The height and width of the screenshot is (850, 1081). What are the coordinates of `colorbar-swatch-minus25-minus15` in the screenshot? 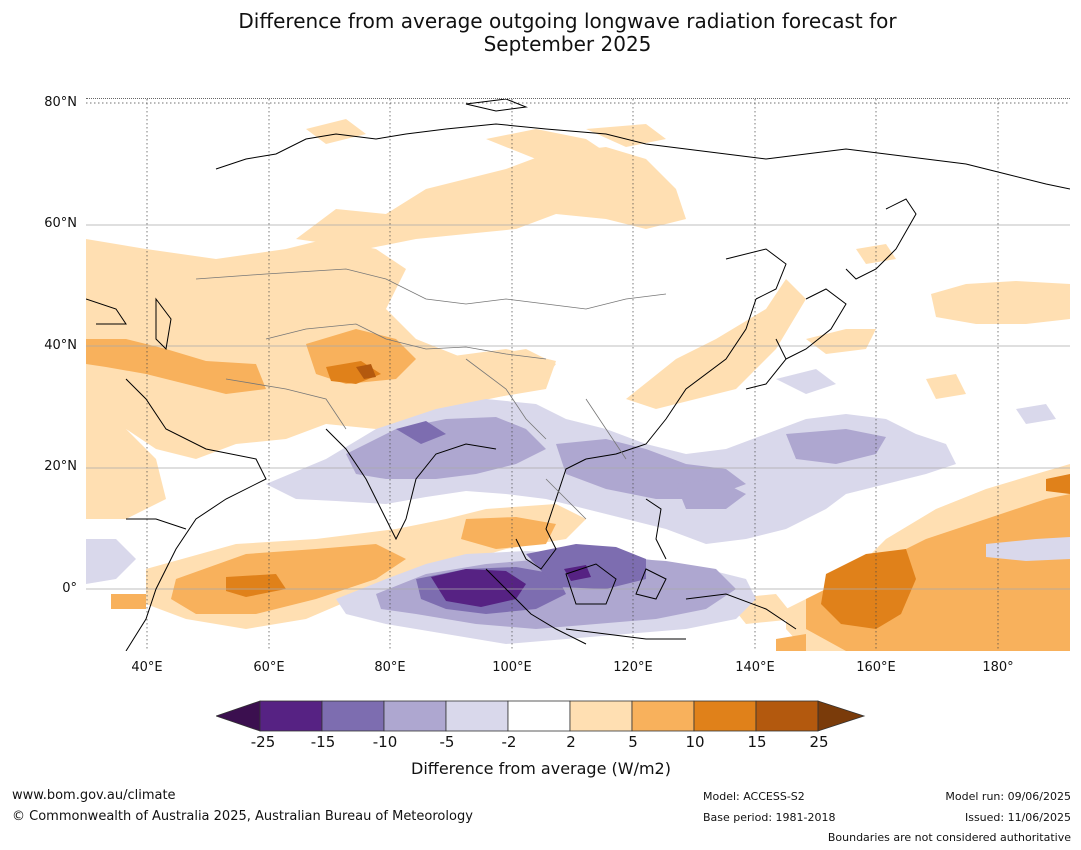 It's located at (291, 716).